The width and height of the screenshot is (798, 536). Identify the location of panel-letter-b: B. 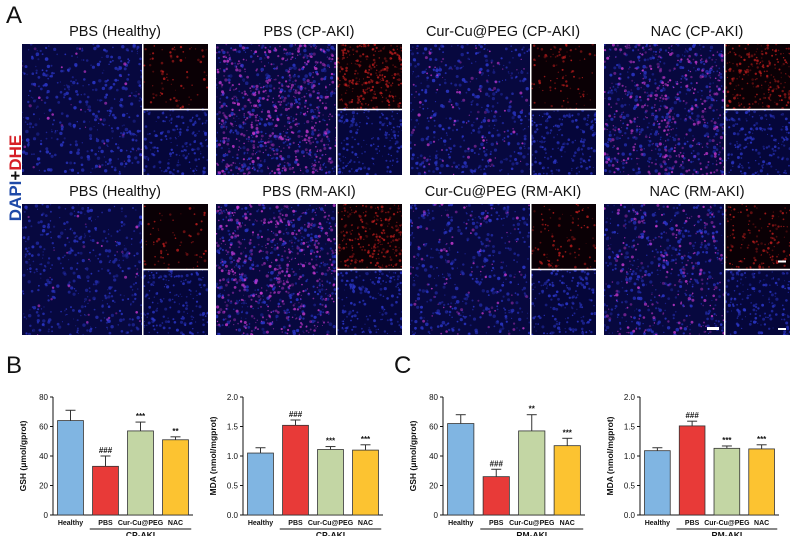
(14, 365).